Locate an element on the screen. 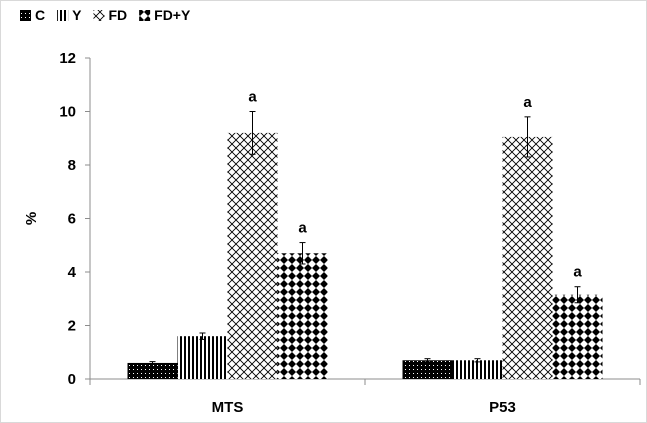 The height and width of the screenshot is (423, 647). y-tick-label: 10 is located at coordinates (67, 112).